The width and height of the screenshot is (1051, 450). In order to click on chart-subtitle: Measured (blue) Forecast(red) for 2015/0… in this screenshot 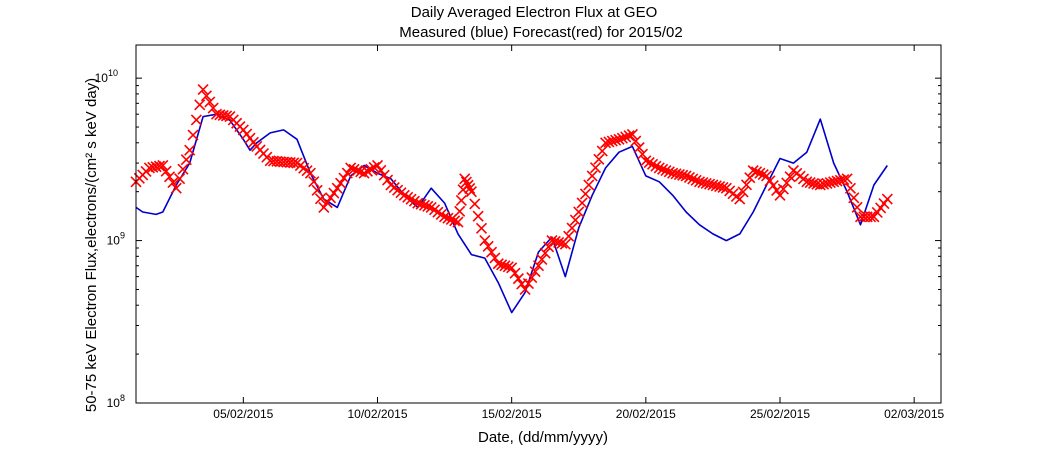, I will do `click(540, 32)`.